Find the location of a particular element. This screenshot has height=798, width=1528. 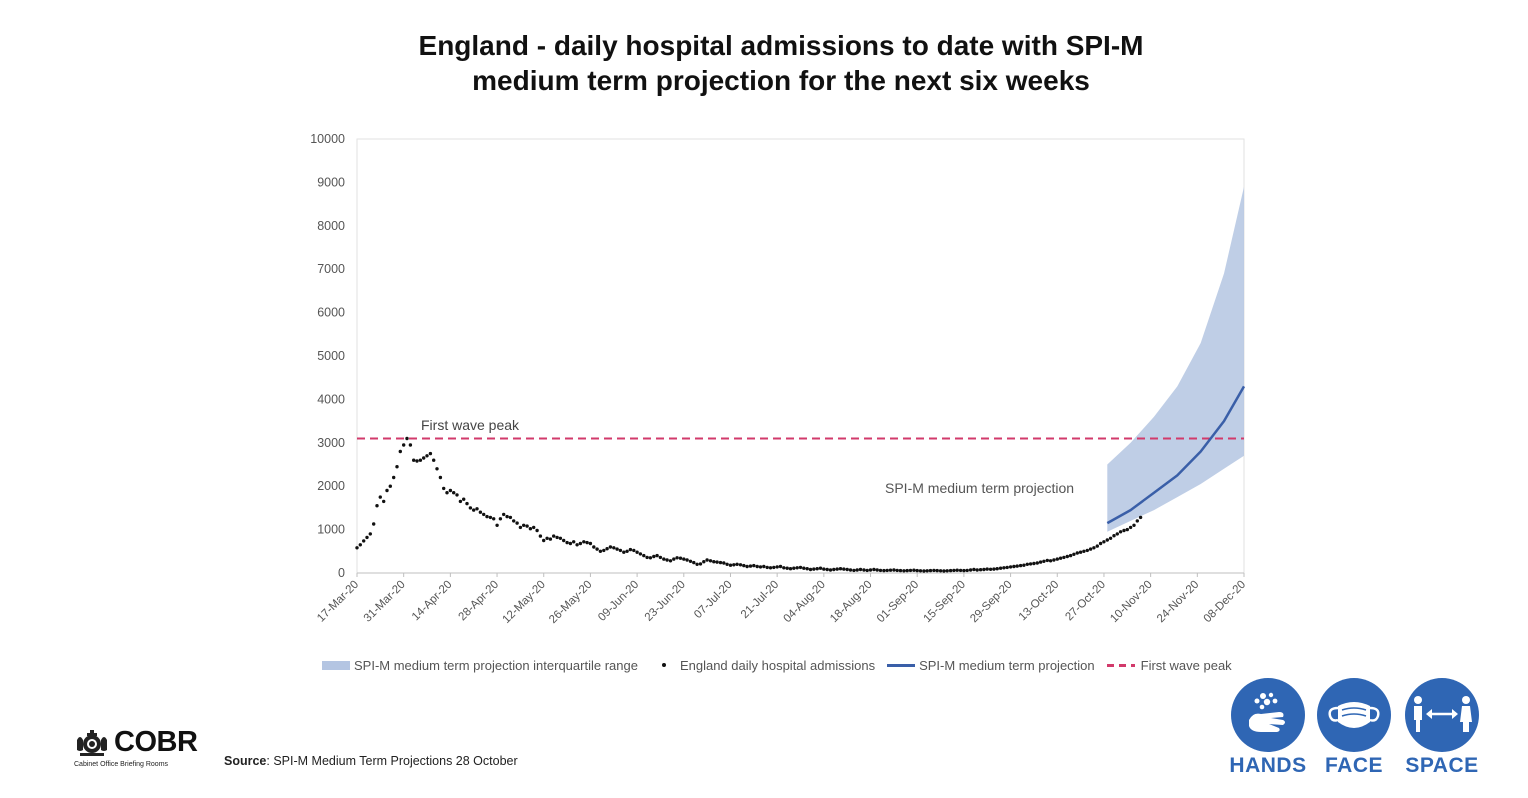

x-tick-label: 28-Apr-20 is located at coordinates (479, 601).